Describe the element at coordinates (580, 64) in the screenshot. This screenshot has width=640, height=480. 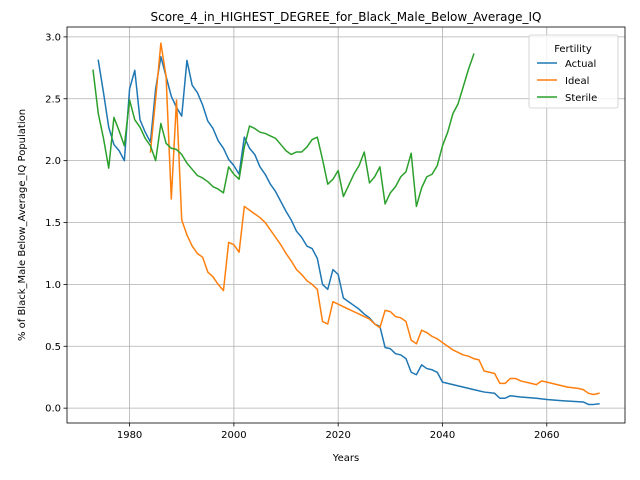
I see `legend-label-actual: Actual` at that location.